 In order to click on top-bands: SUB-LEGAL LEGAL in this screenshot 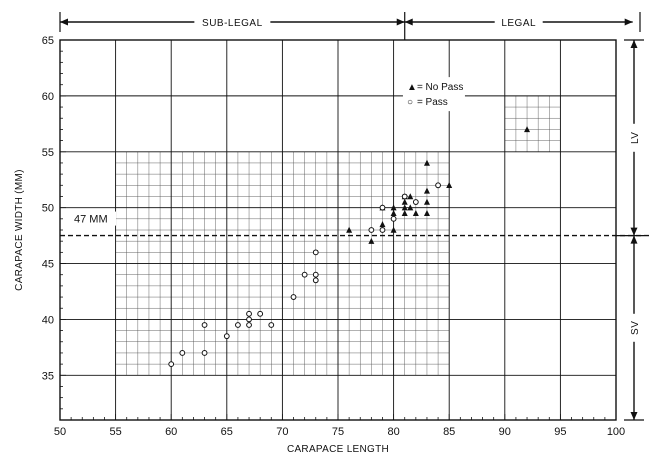, I will do `click(350, 26)`.